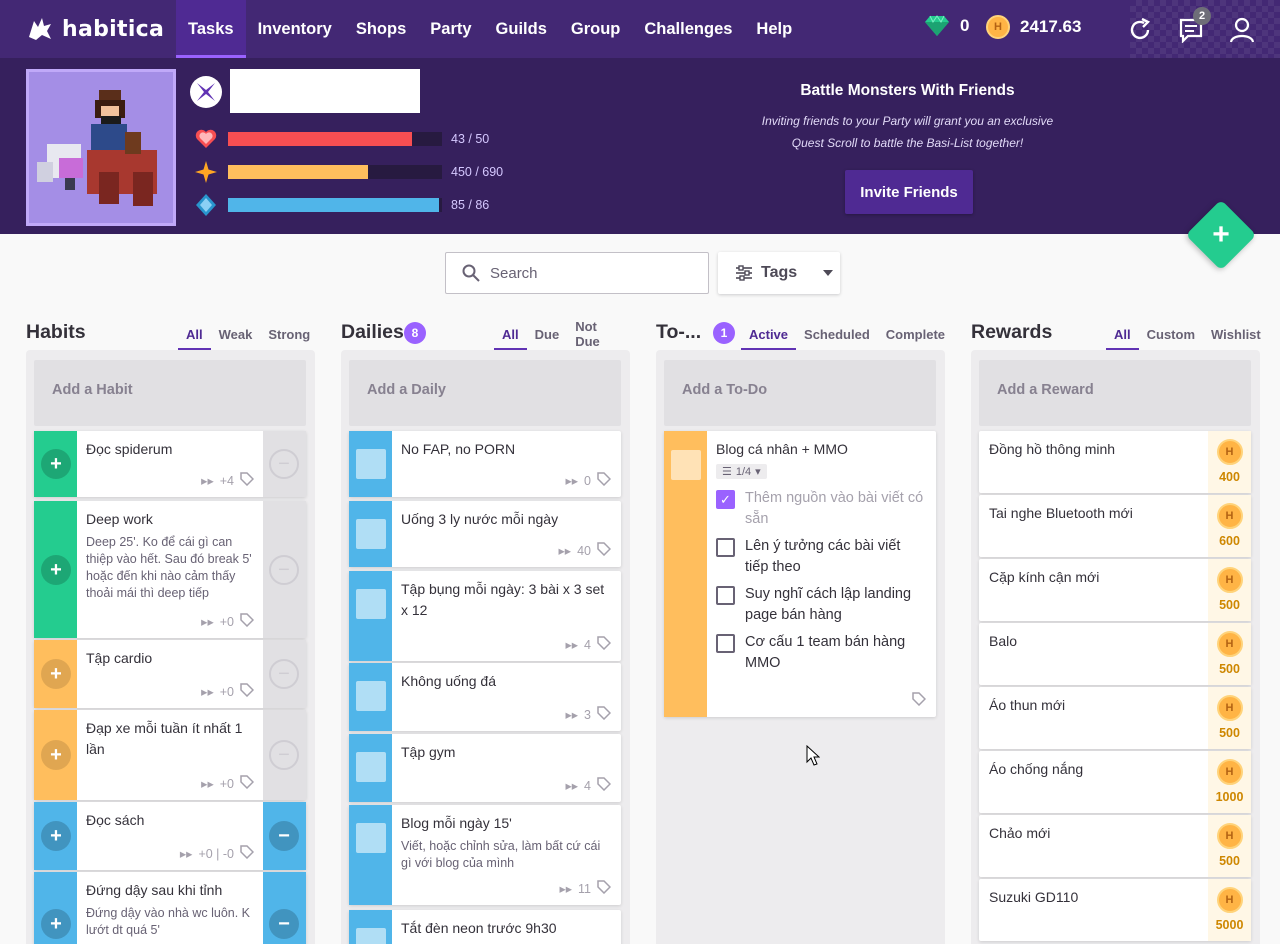 Image resolution: width=1280 pixels, height=944 pixels. I want to click on search-input, so click(590, 273).